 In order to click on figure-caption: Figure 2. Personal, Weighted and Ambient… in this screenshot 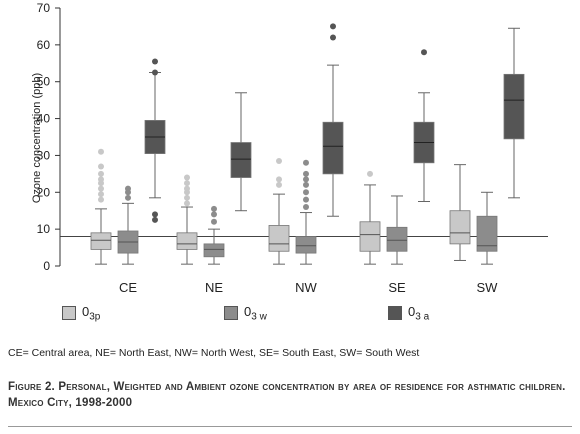, I will do `click(287, 395)`.